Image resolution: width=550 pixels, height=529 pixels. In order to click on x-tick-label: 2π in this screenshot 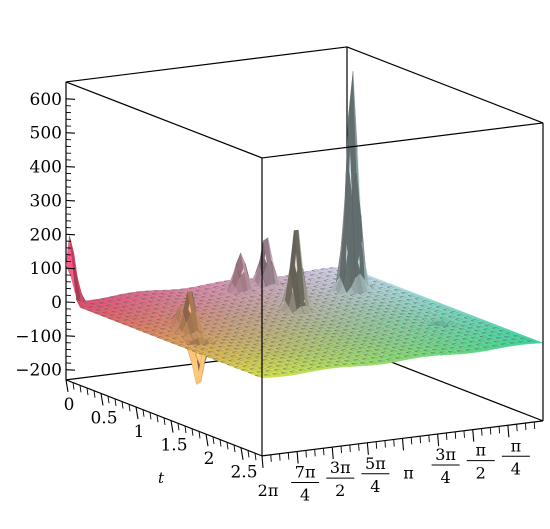, I will do `click(268, 490)`.